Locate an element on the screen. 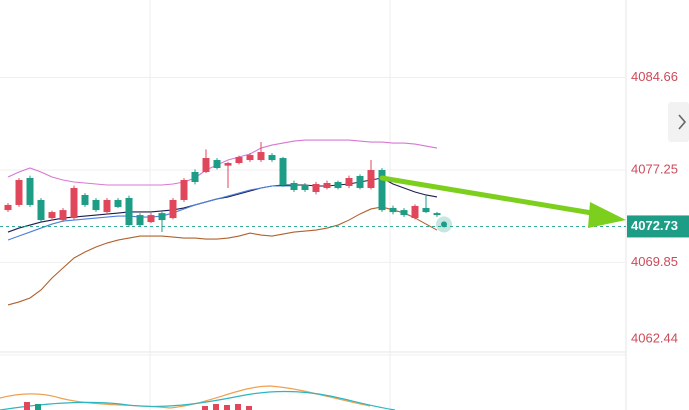 The height and width of the screenshot is (410, 689). y-tick-label: 4084.66 is located at coordinates (654, 76).